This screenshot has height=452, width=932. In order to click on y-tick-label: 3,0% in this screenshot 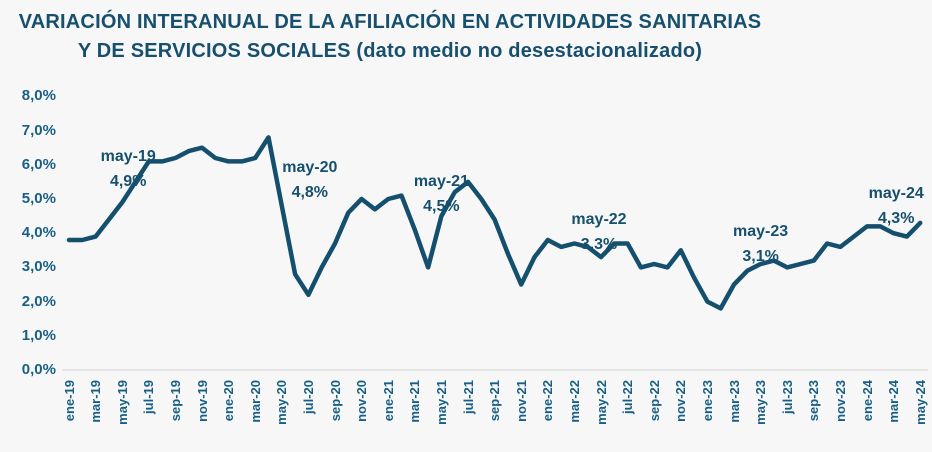, I will do `click(38, 267)`.